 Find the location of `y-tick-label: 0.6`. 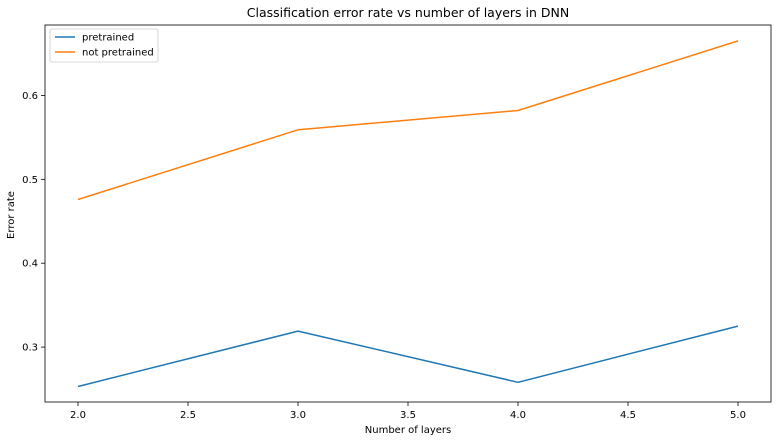

y-tick-label: 0.6 is located at coordinates (30, 96).